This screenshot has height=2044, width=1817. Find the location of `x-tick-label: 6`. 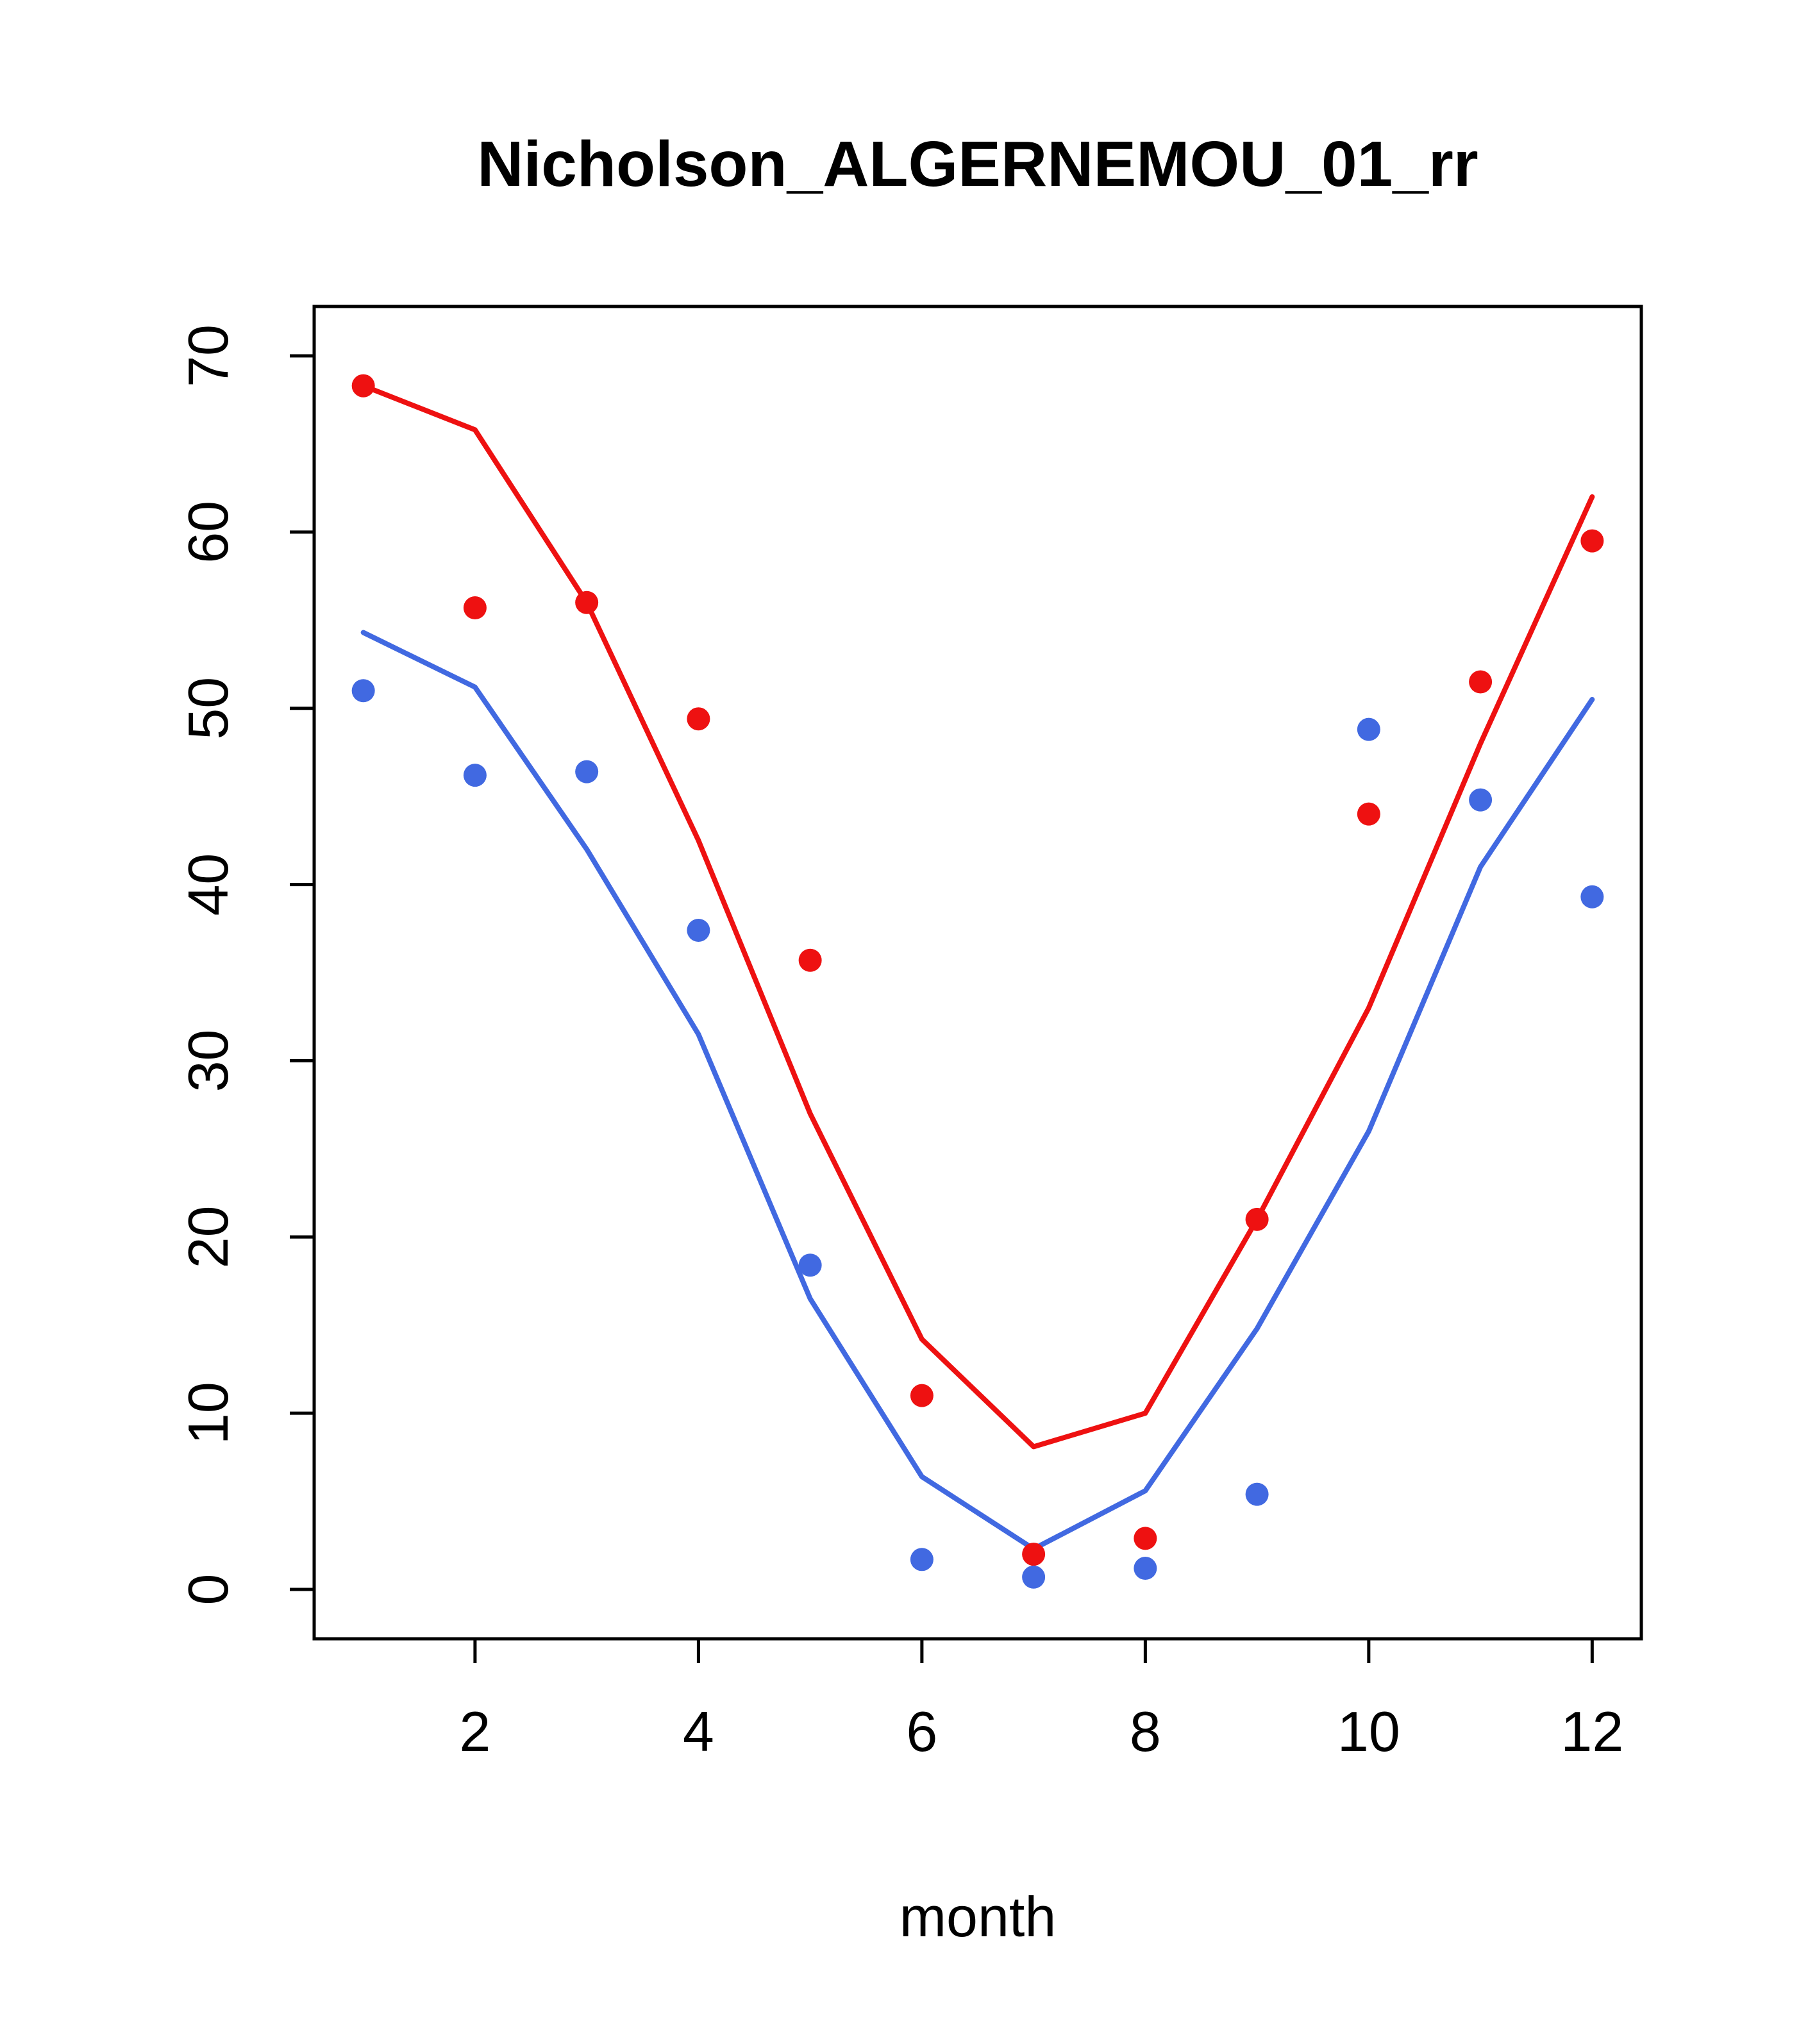

x-tick-label: 6 is located at coordinates (922, 1731).